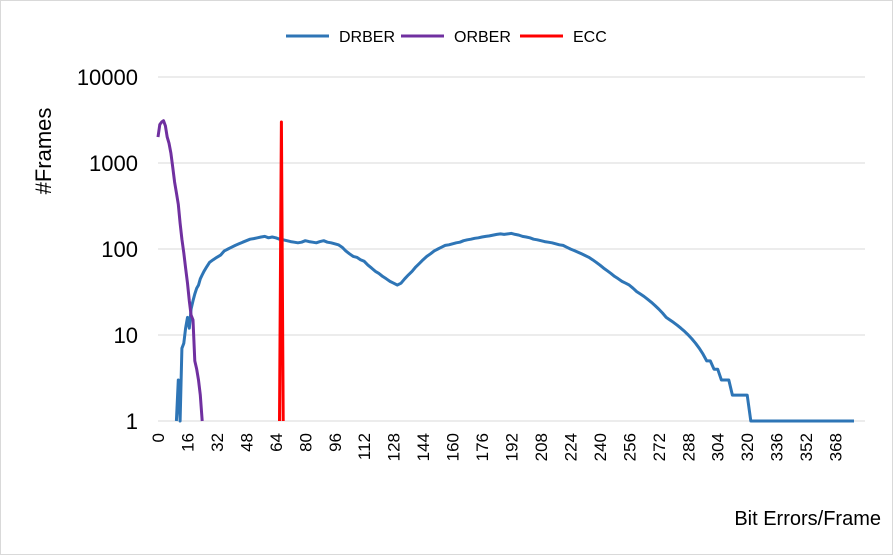 The height and width of the screenshot is (559, 893). Describe the element at coordinates (807, 519) in the screenshot. I see `x-axis-label: Bit Errors/Frame` at that location.